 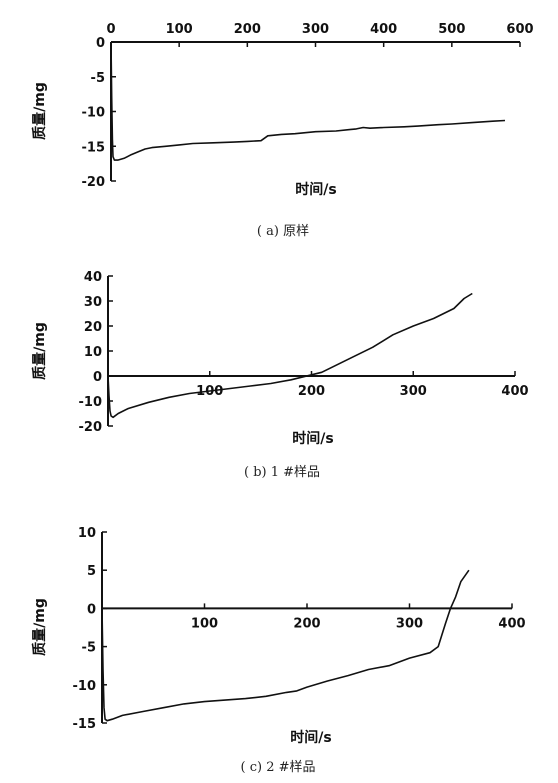 What do you see at coordinates (91, 571) in the screenshot?
I see `y-tick-label: 5` at bounding box center [91, 571].